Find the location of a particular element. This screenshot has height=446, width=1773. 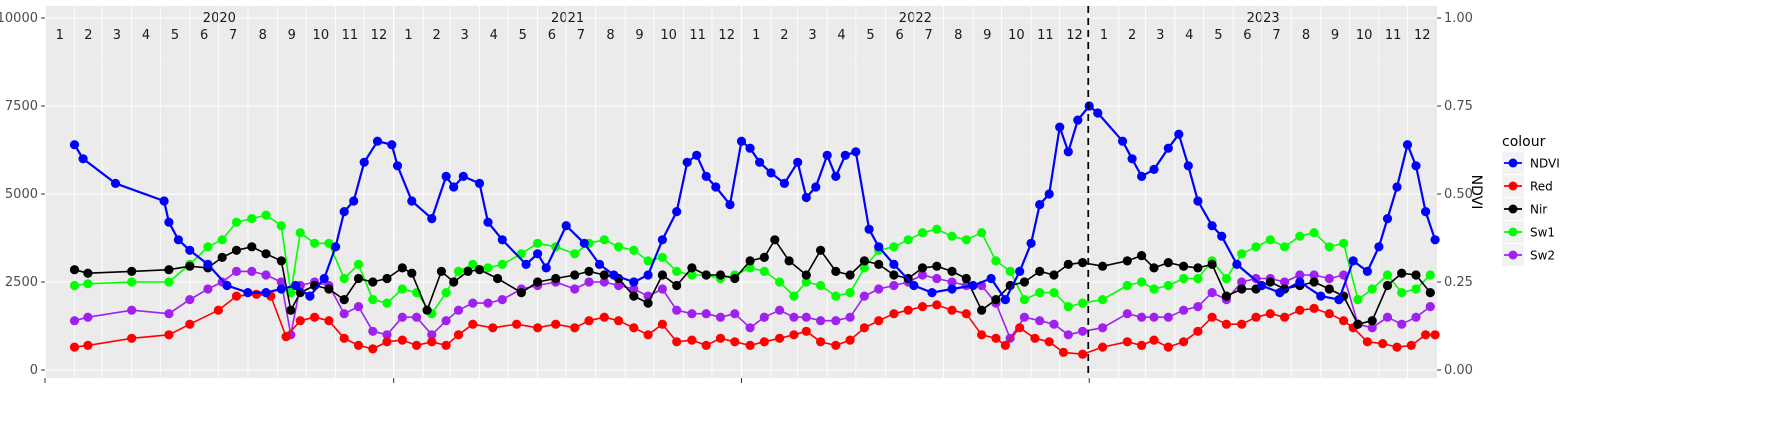

month-label: 9 is located at coordinates (292, 35).